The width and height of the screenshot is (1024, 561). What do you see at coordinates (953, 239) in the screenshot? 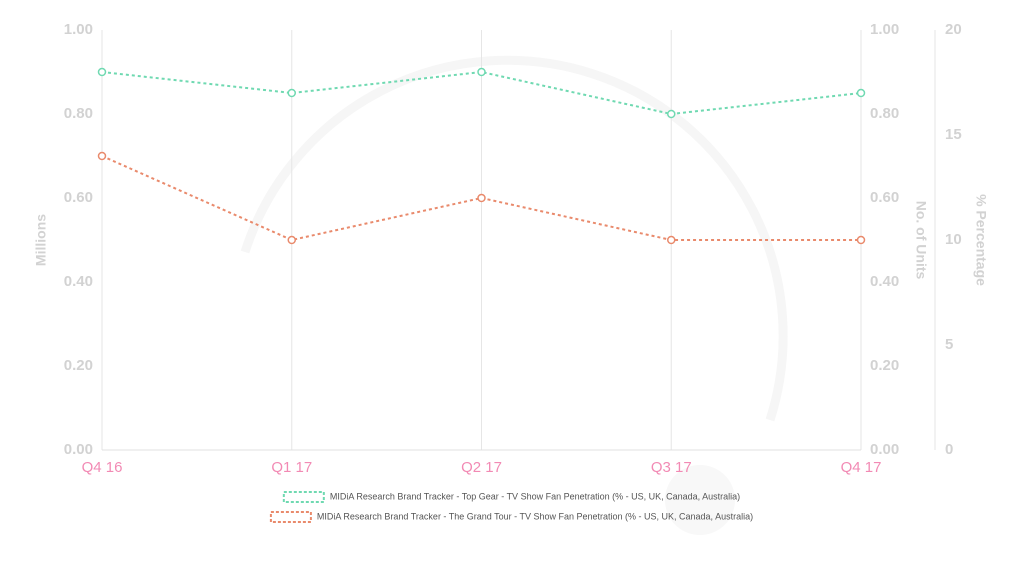
I see `y3-tick-label: 10` at bounding box center [953, 239].